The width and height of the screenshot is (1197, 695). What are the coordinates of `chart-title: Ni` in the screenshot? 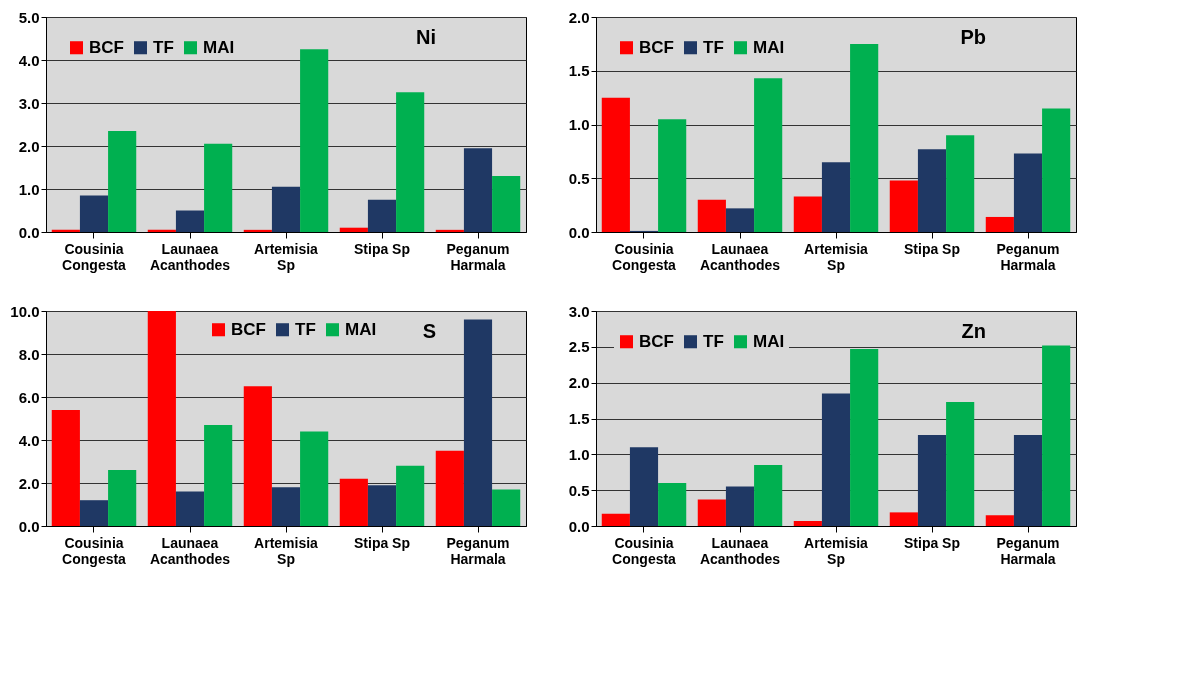 It's located at (426, 37).